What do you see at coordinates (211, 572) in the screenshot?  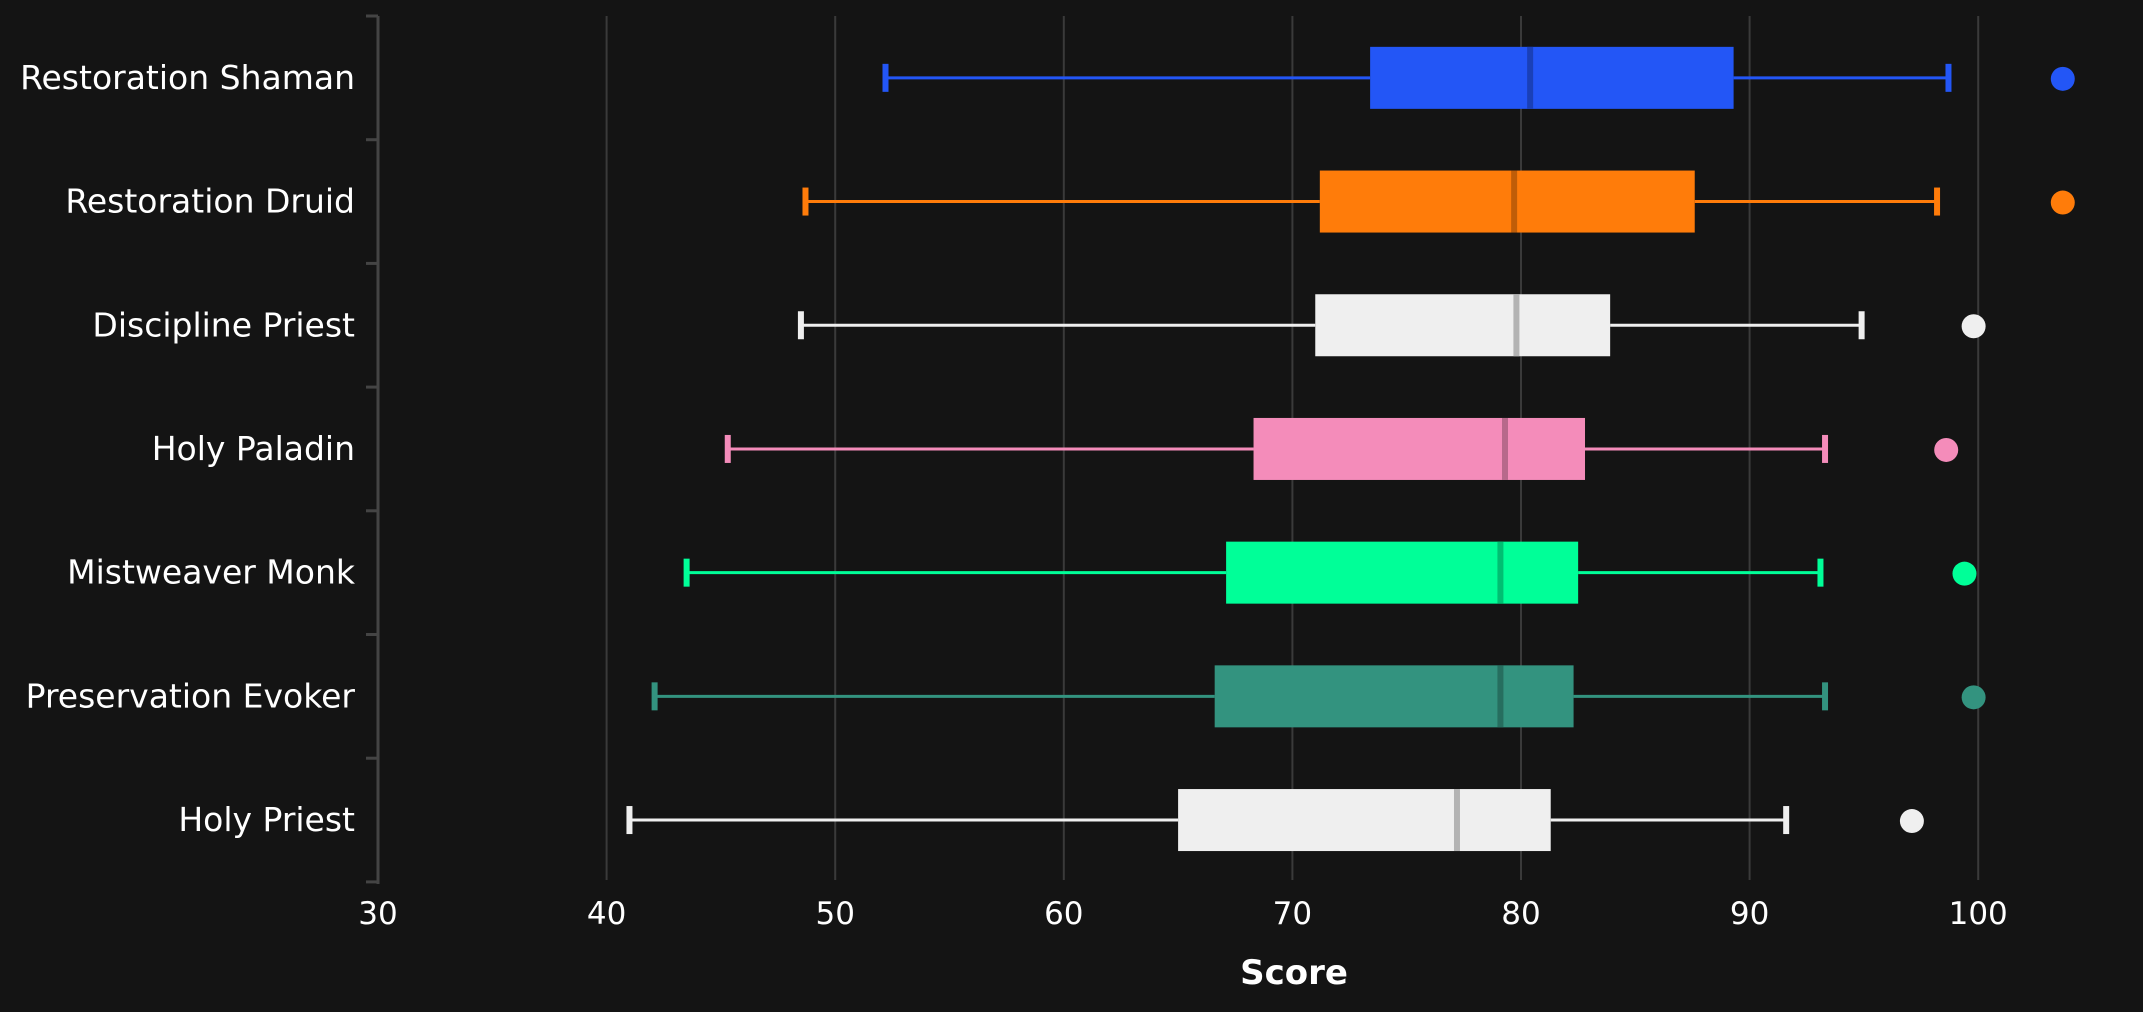 I see `y-category-label: Mistweaver Monk` at bounding box center [211, 572].